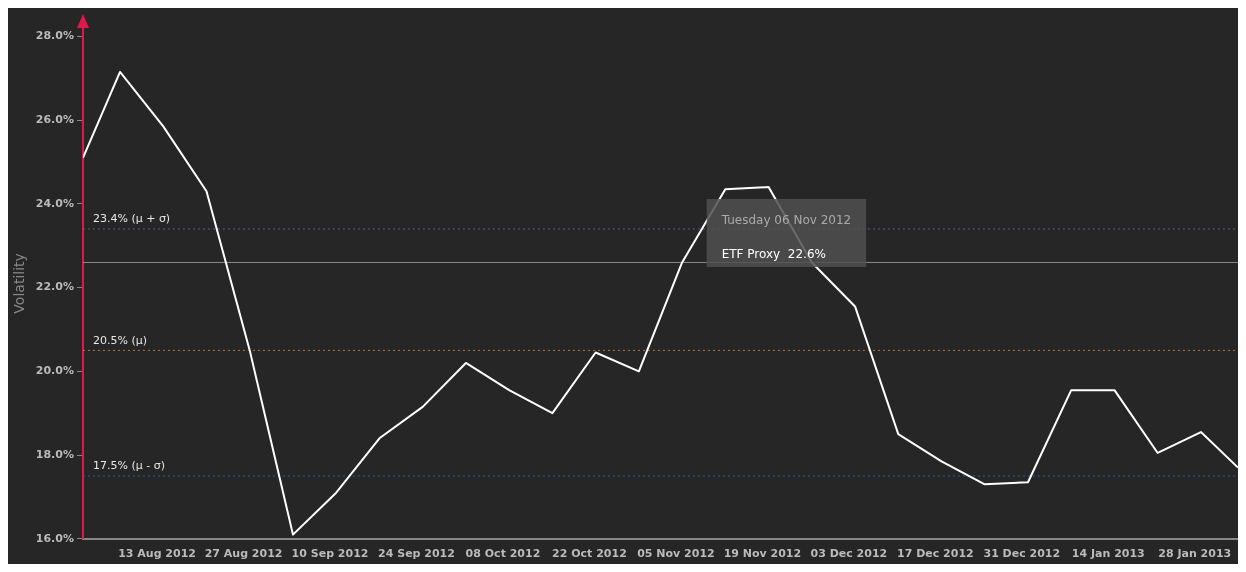 The image size is (1246, 572). I want to click on x-tick-label: 08 Oct 2012, so click(503, 554).